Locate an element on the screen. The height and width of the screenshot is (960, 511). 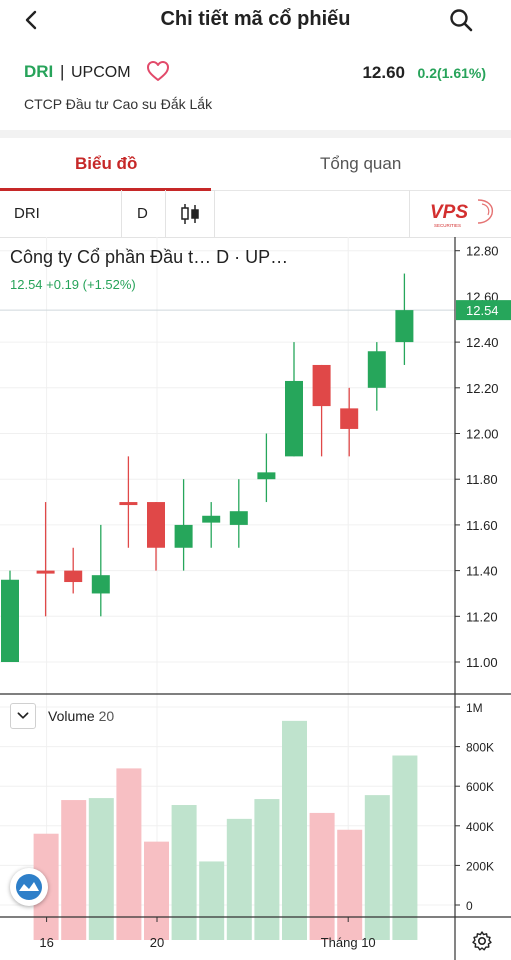
tab-bar: Biểu đồ Tổng quan is located at coordinates (255, 164).